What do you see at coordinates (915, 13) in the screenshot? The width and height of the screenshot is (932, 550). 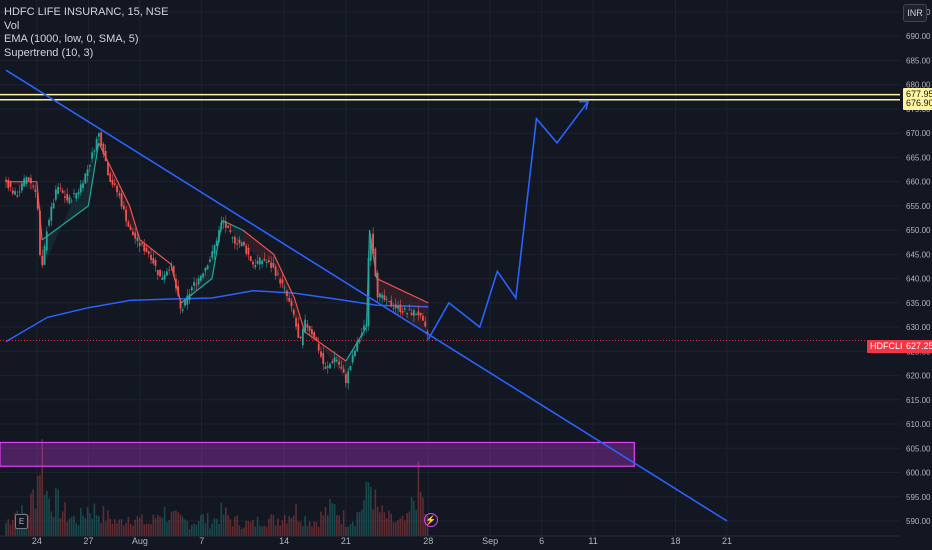 I see `currency-button: INR` at bounding box center [915, 13].